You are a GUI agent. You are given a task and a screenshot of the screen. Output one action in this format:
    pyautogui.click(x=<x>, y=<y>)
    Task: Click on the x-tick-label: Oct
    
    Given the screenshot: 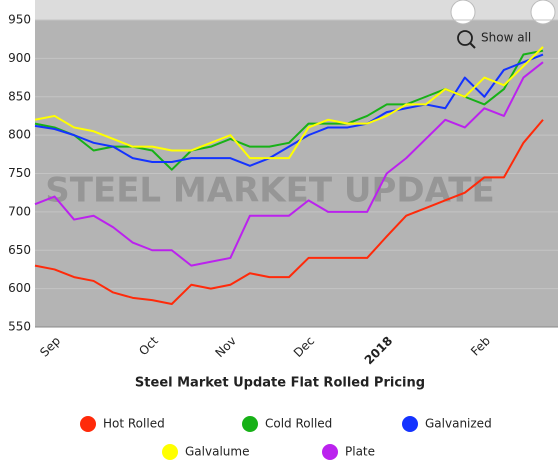 What is the action you would take?
    pyautogui.click(x=148, y=345)
    